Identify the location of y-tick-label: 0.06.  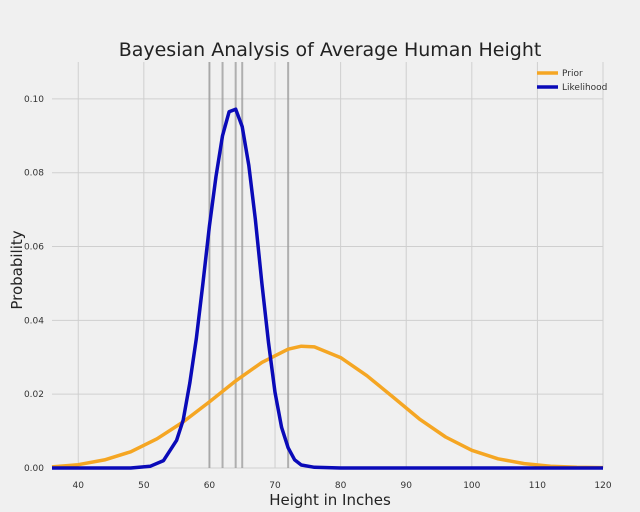
(34, 248).